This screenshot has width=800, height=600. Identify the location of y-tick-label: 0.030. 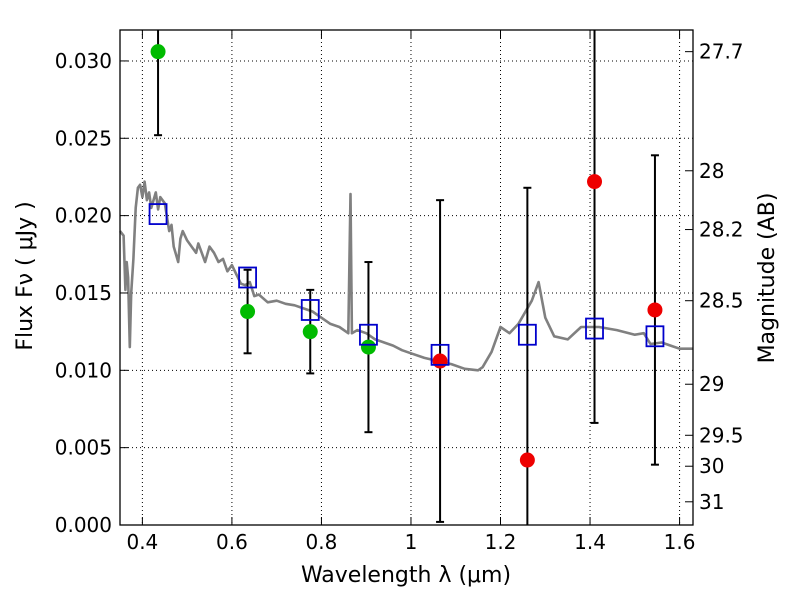
(83, 61).